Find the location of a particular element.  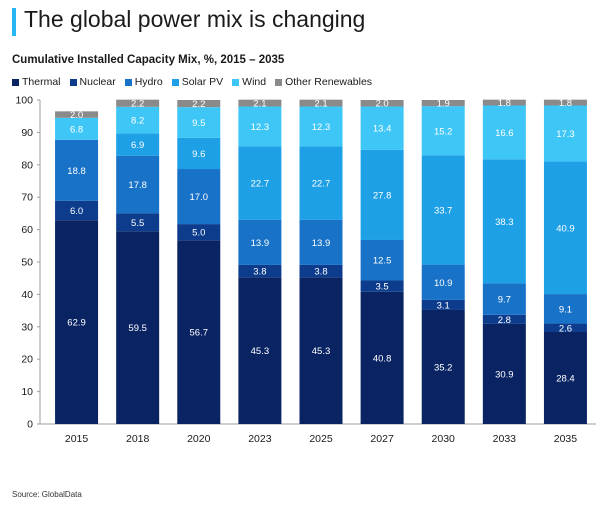

y-tick-label: 30 is located at coordinates (27, 327).